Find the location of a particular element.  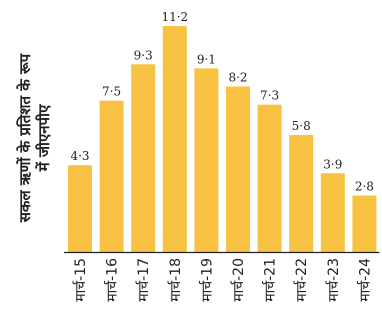

x-tick-label-10: मार्च-24 is located at coordinates (364, 280).